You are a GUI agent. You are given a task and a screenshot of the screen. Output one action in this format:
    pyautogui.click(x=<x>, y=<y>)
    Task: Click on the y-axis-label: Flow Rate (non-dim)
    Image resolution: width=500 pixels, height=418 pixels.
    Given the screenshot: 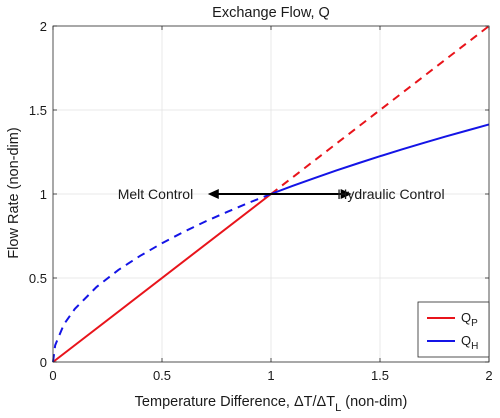 What is the action you would take?
    pyautogui.click(x=14, y=192)
    